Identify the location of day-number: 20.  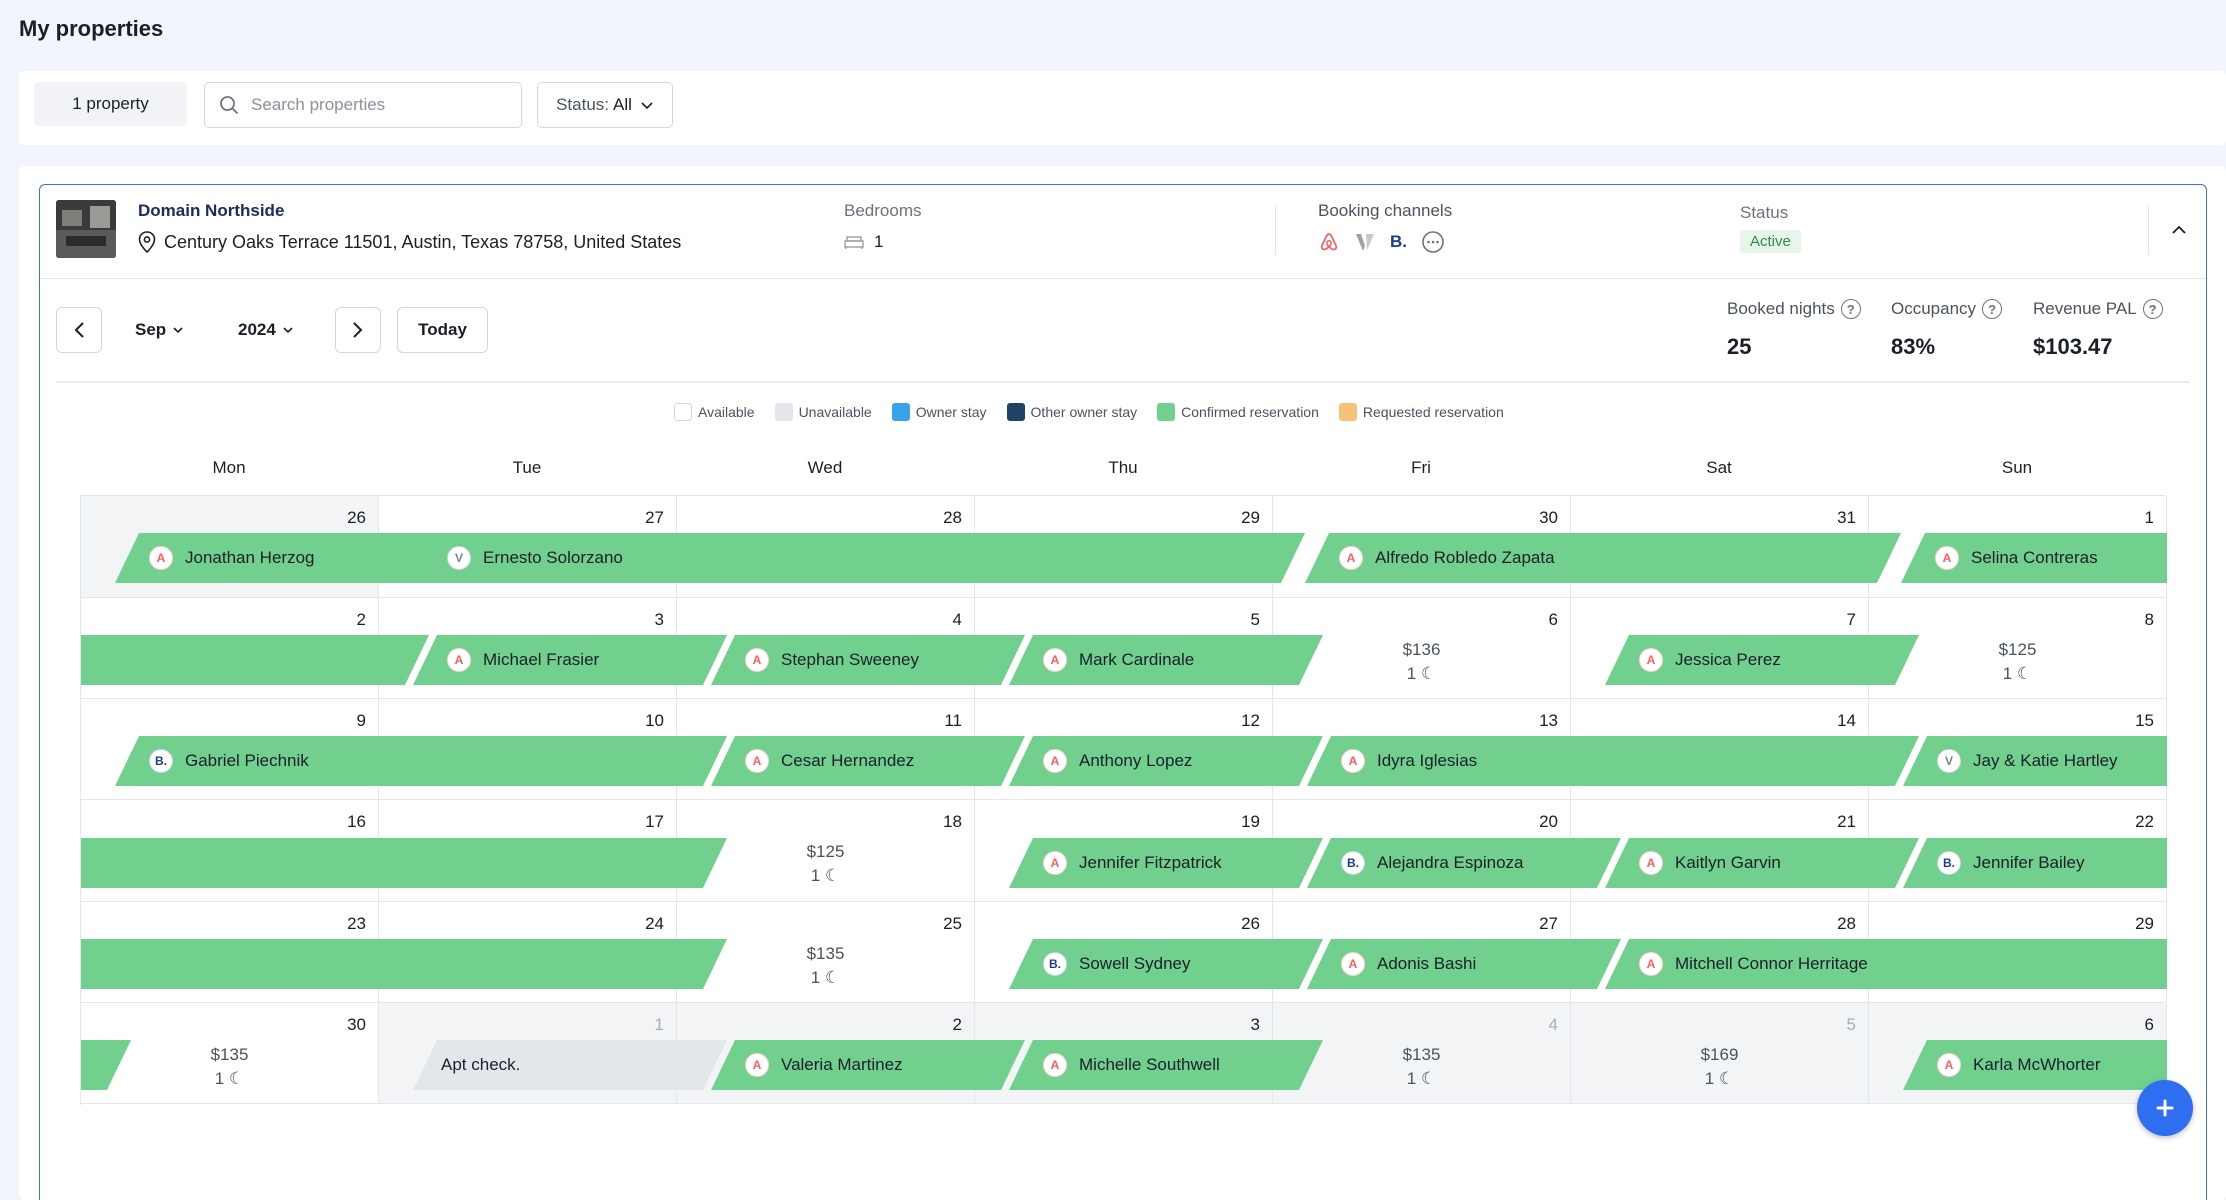
(1548, 821).